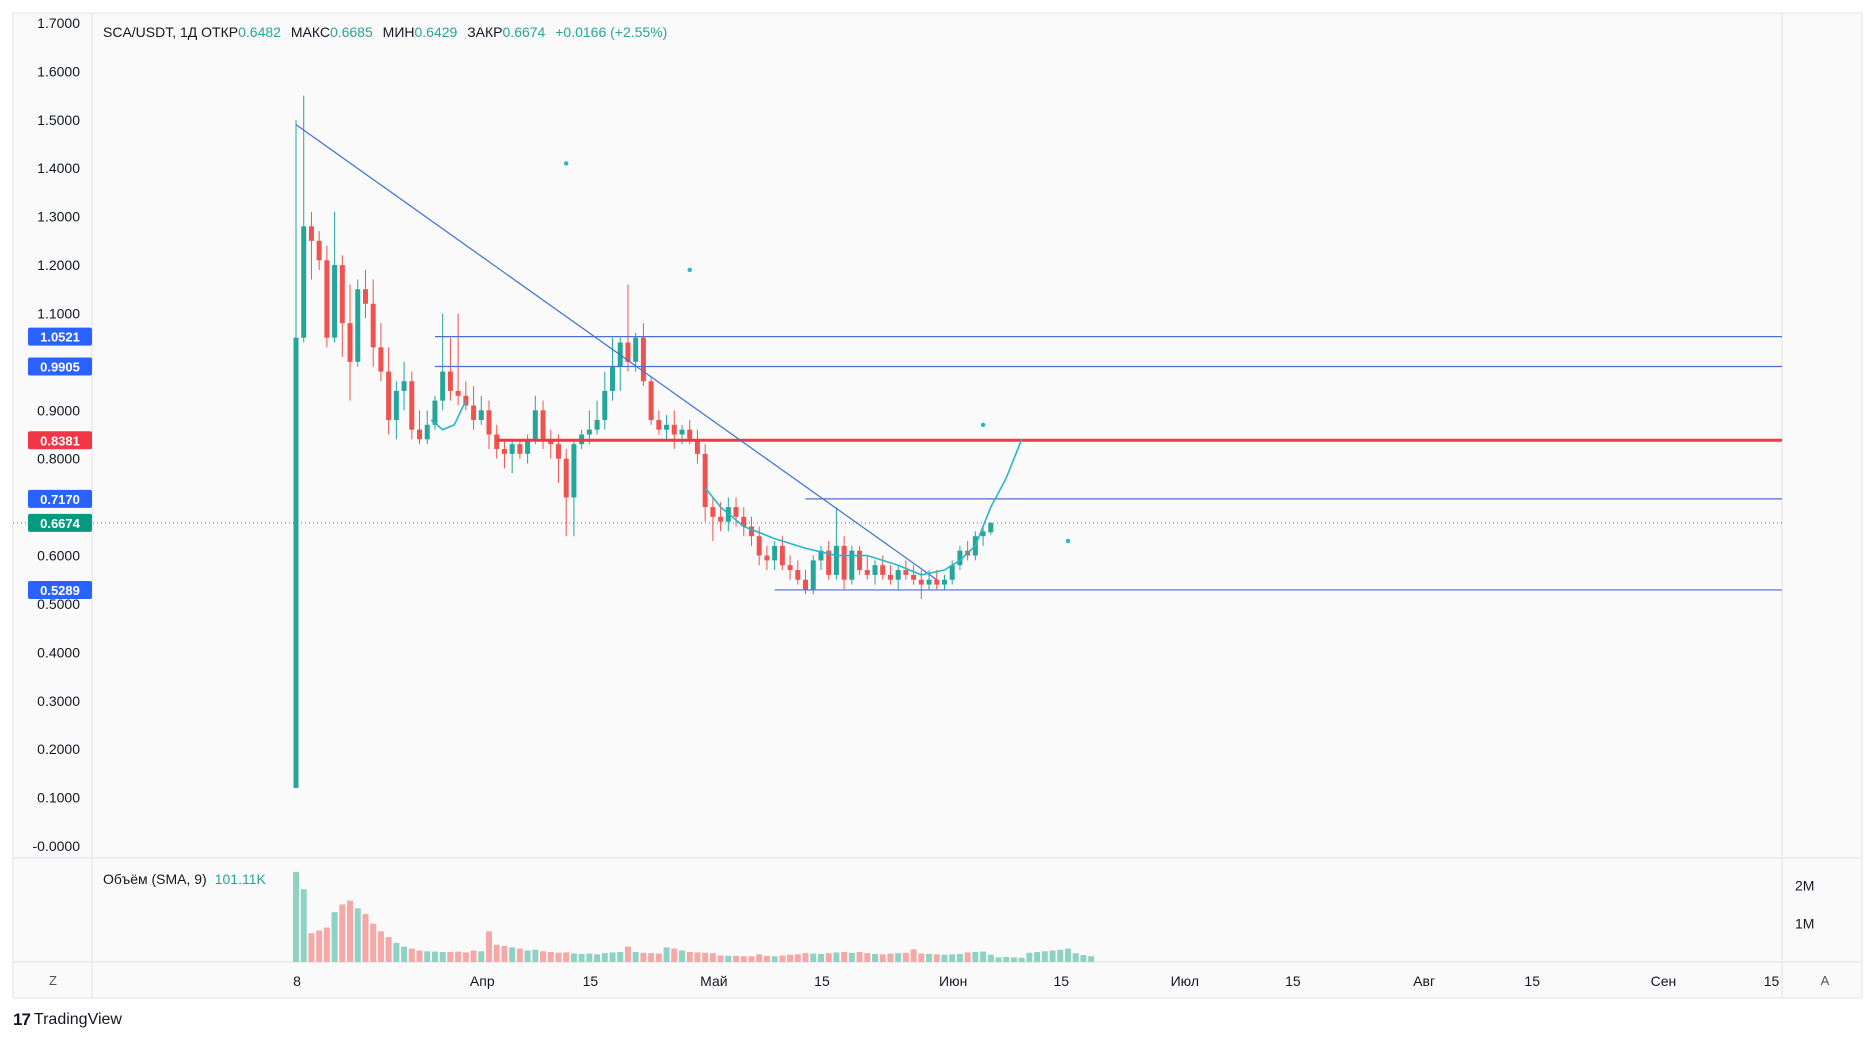  What do you see at coordinates (58, 798) in the screenshot?
I see `price-tick-label: 0.1000` at bounding box center [58, 798].